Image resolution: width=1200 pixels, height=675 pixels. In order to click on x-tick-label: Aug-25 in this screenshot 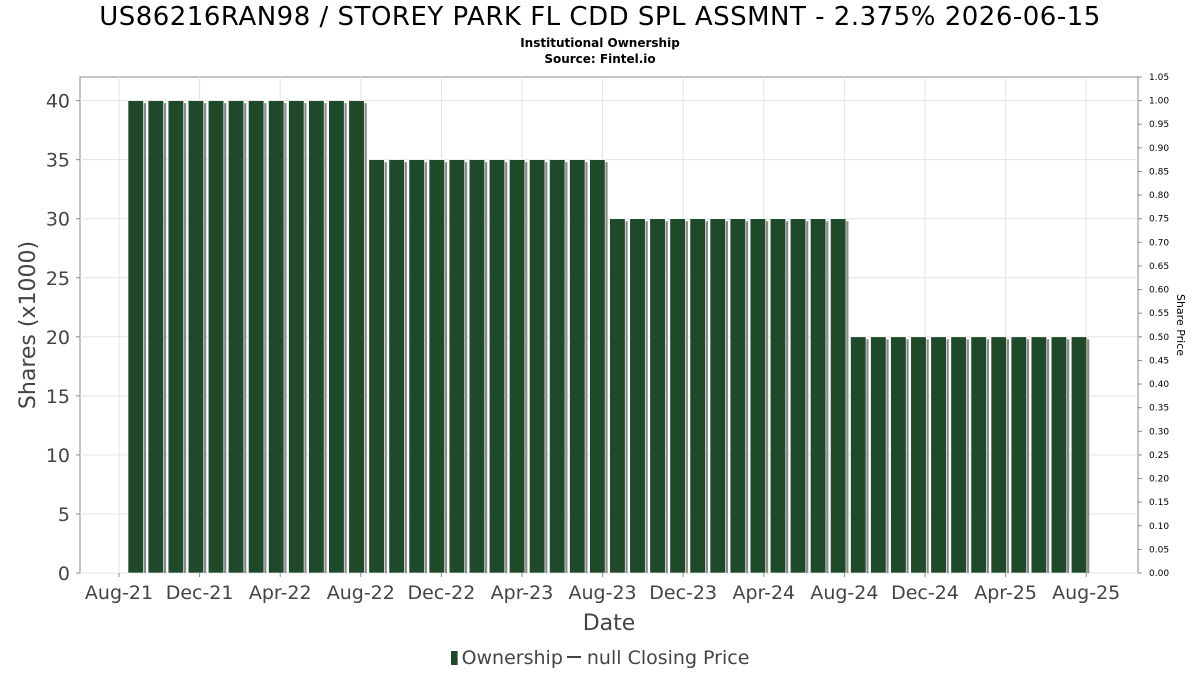, I will do `click(1086, 593)`.